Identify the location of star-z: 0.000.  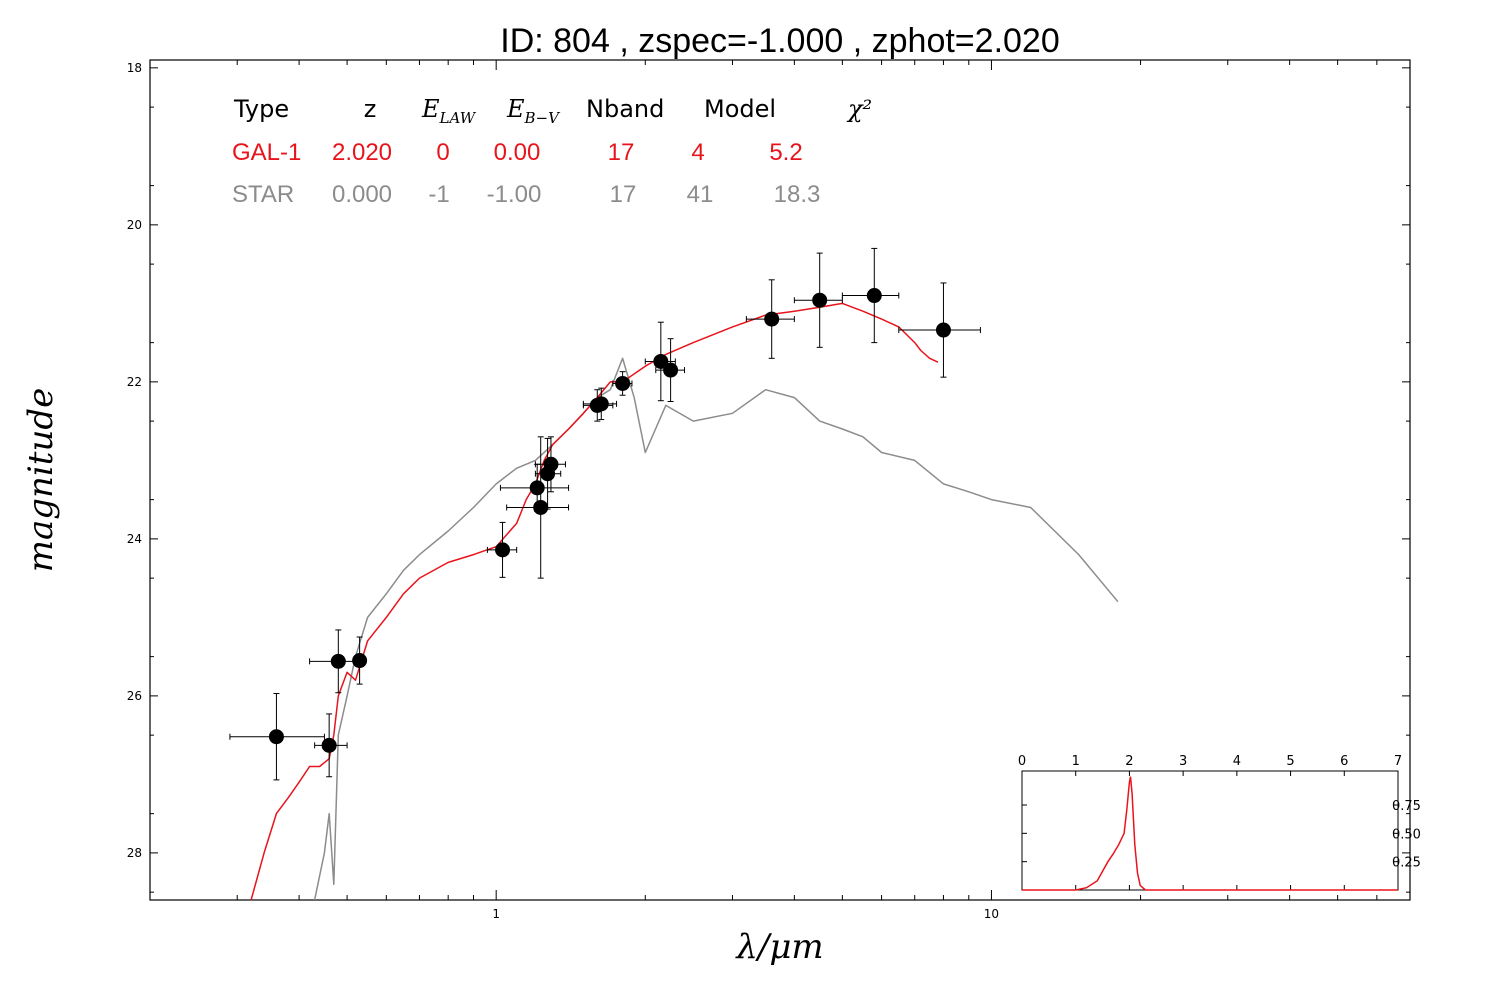
(362, 194).